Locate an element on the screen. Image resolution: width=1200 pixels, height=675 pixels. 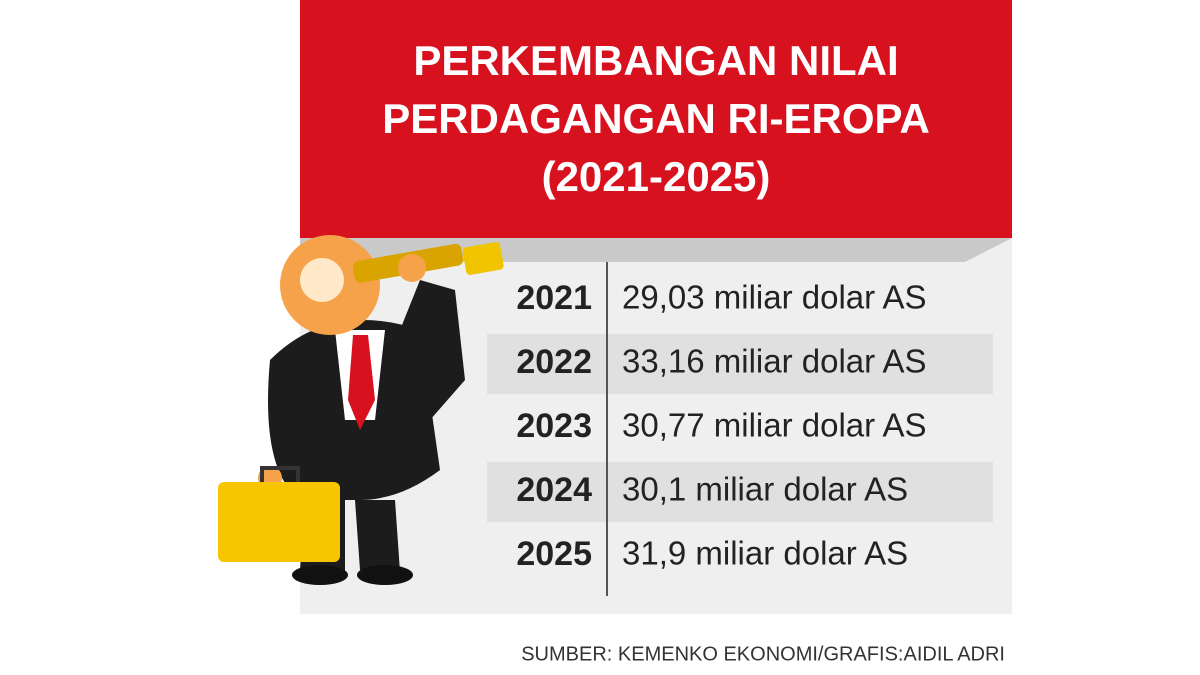
title-line: PERDAGANGAN RI-EROPA is located at coordinates (656, 118).